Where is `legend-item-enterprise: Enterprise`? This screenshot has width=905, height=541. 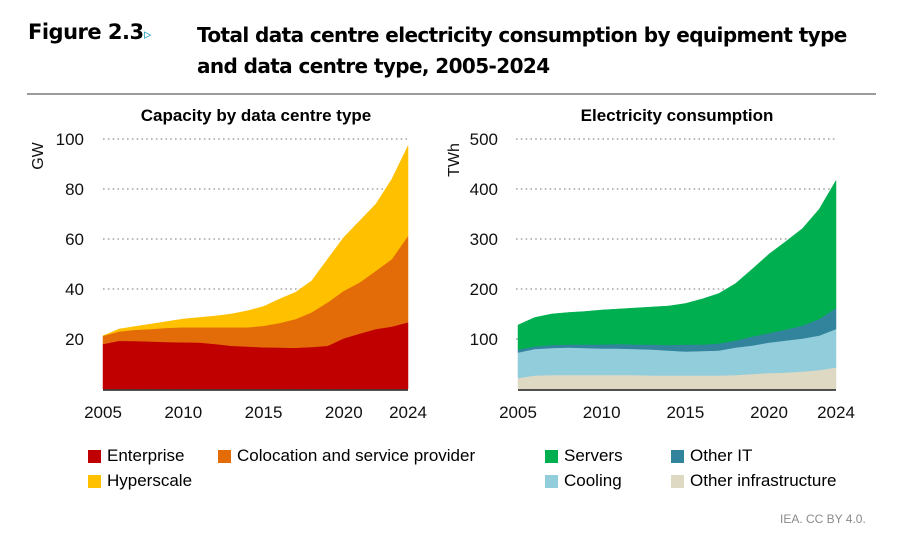
legend-item-enterprise: Enterprise is located at coordinates (136, 456).